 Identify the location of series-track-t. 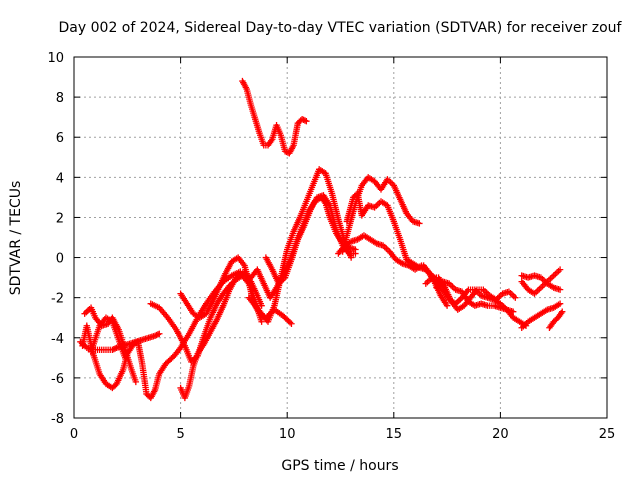
(541, 281).